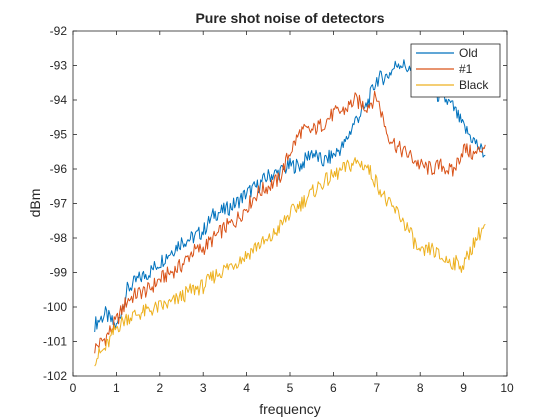  What do you see at coordinates (59, 135) in the screenshot?
I see `y-tick-label: -95` at bounding box center [59, 135].